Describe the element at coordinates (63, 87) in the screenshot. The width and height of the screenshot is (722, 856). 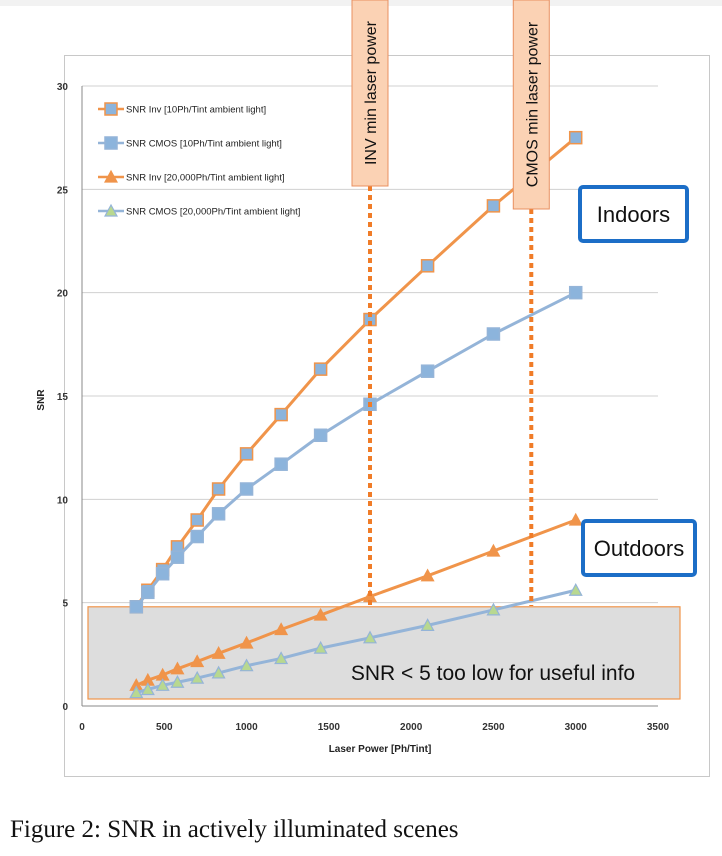
I see `y-tick-label: 30` at that location.